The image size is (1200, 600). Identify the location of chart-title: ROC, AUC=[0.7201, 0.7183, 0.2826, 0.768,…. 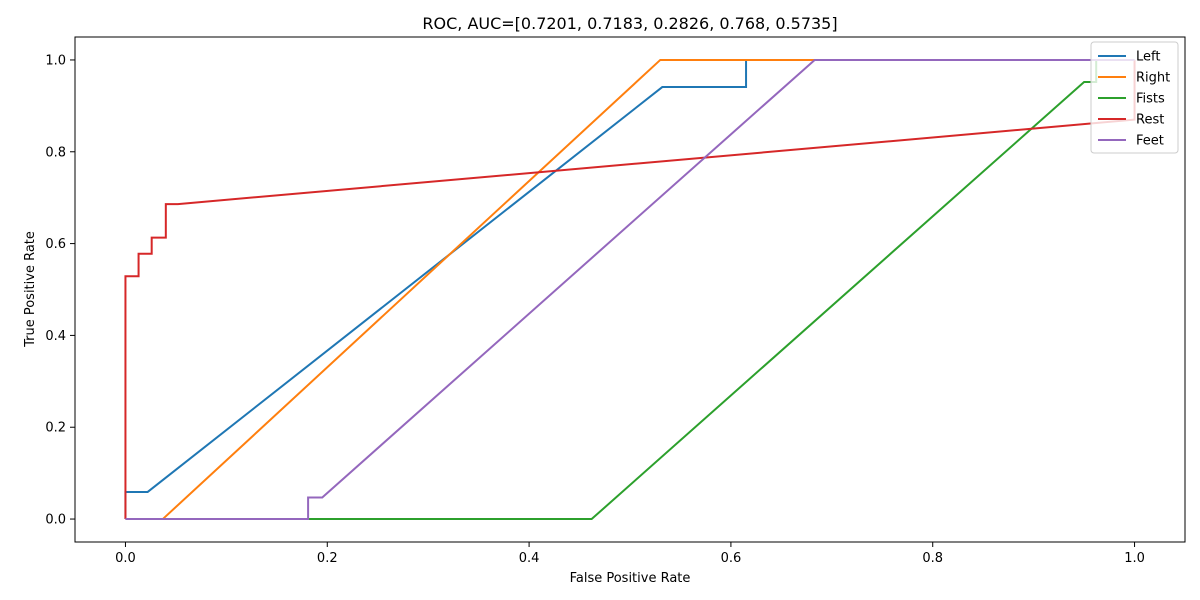
(629, 23).